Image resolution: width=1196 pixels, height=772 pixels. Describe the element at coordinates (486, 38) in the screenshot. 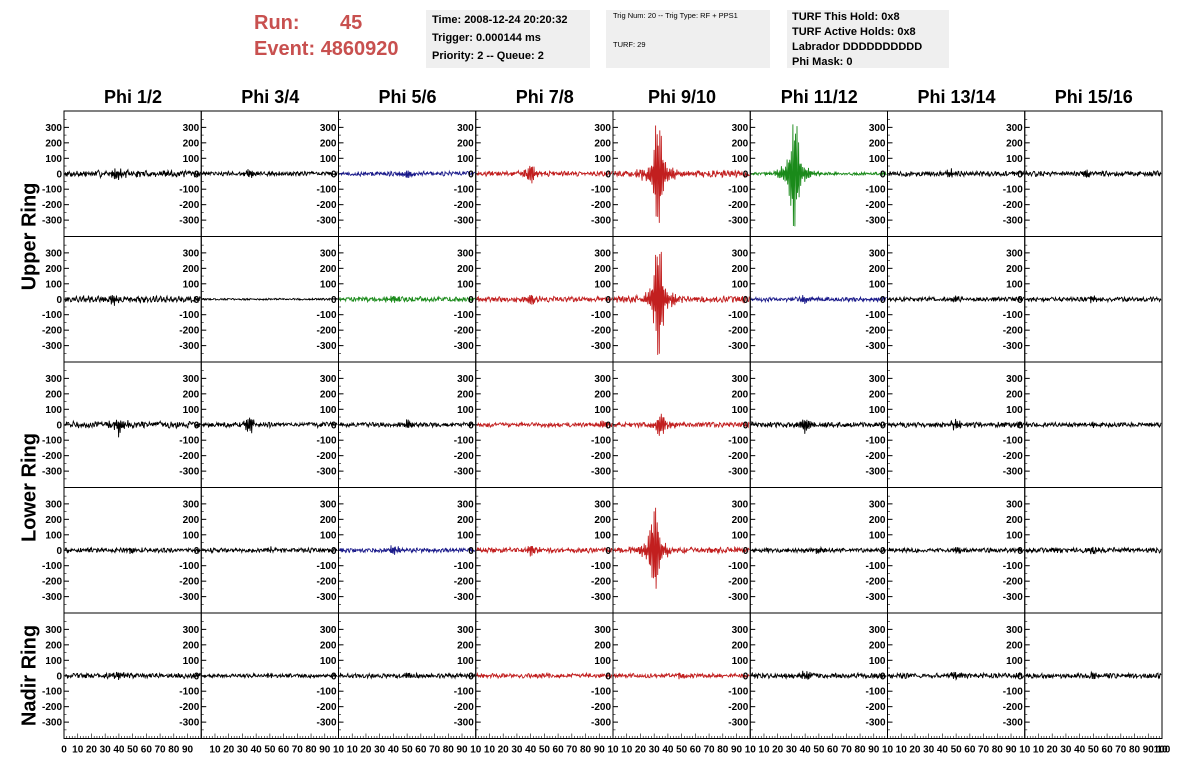

I see `trigger-line: Trigger: 0.000144 ms` at that location.